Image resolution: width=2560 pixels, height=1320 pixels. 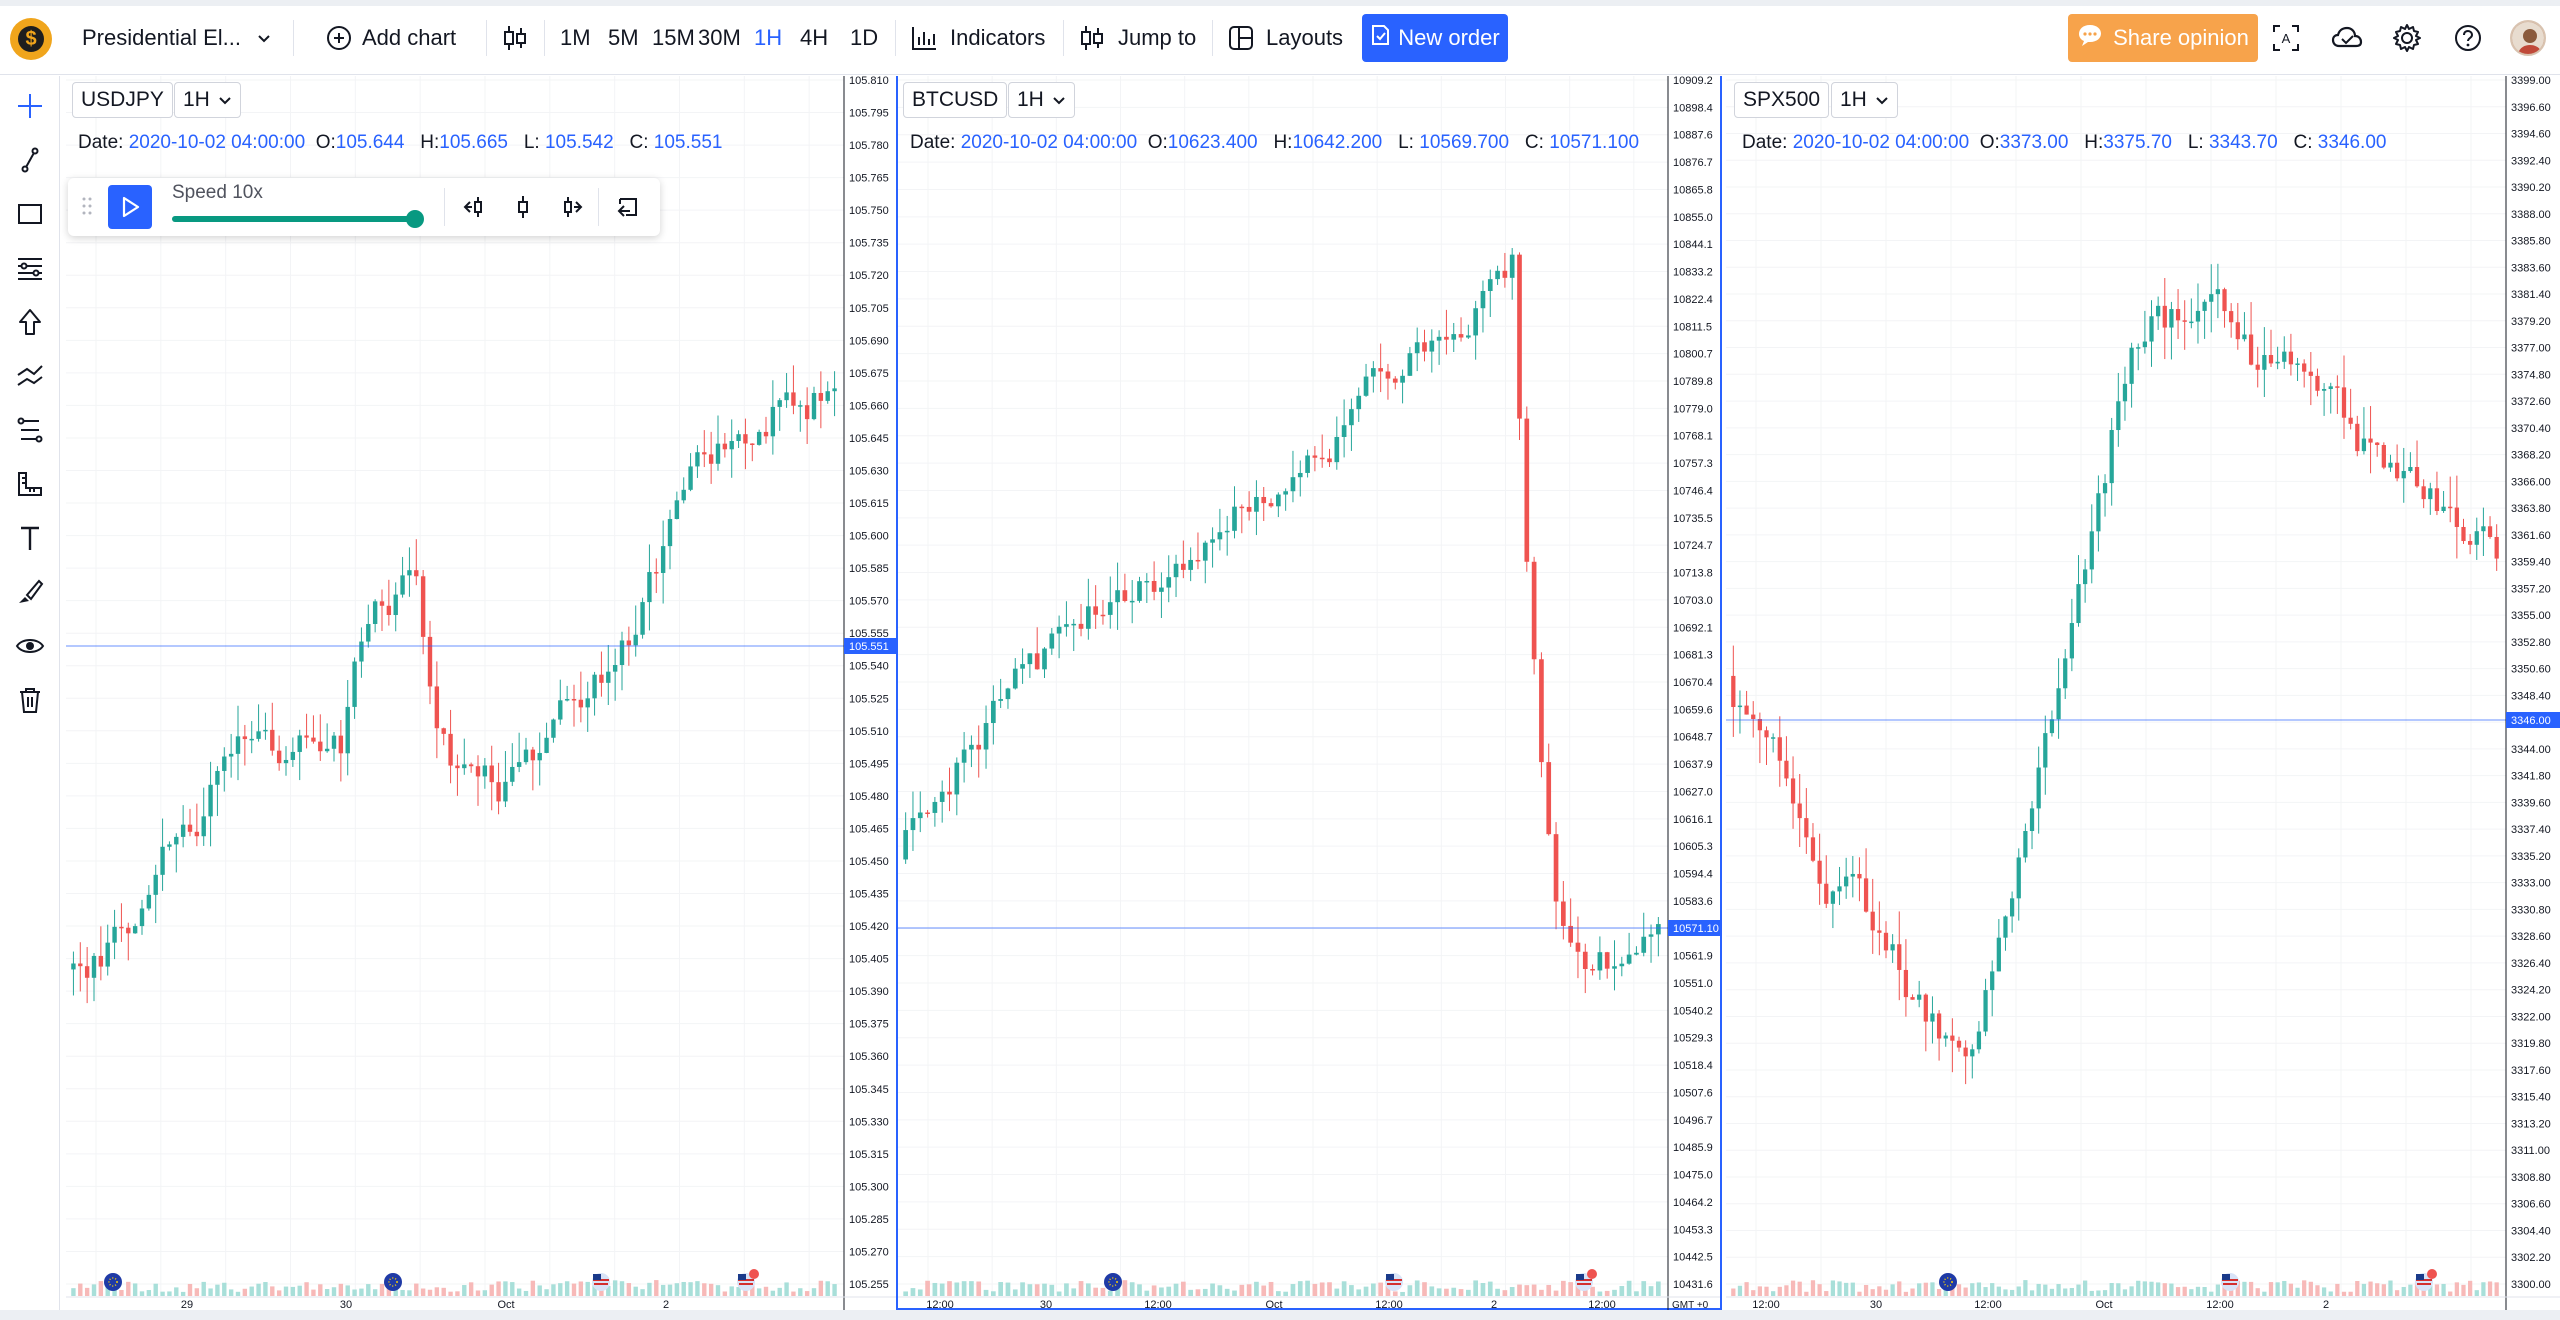 I want to click on eye-icon, so click(x=30, y=646).